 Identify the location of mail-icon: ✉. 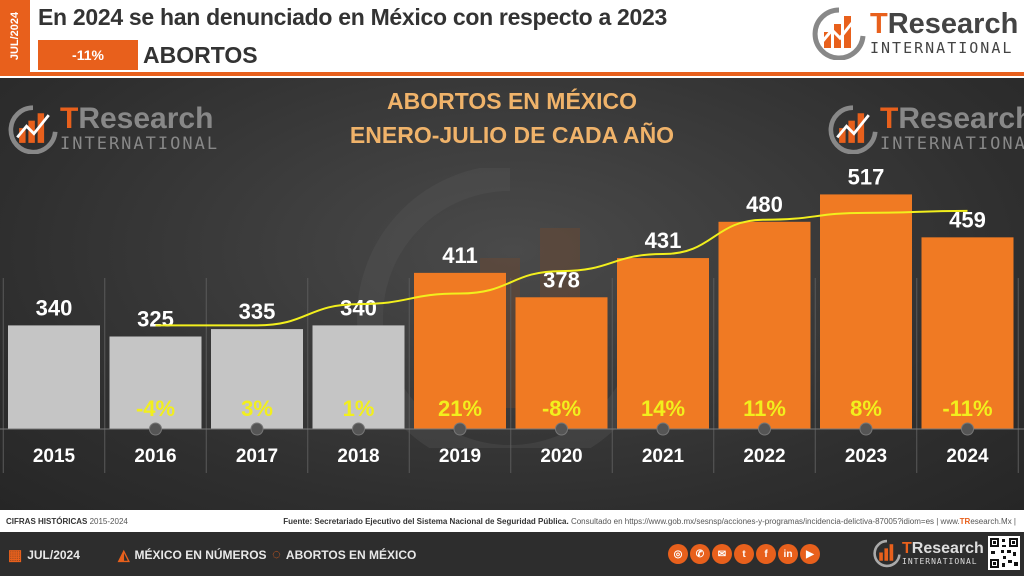
(722, 554).